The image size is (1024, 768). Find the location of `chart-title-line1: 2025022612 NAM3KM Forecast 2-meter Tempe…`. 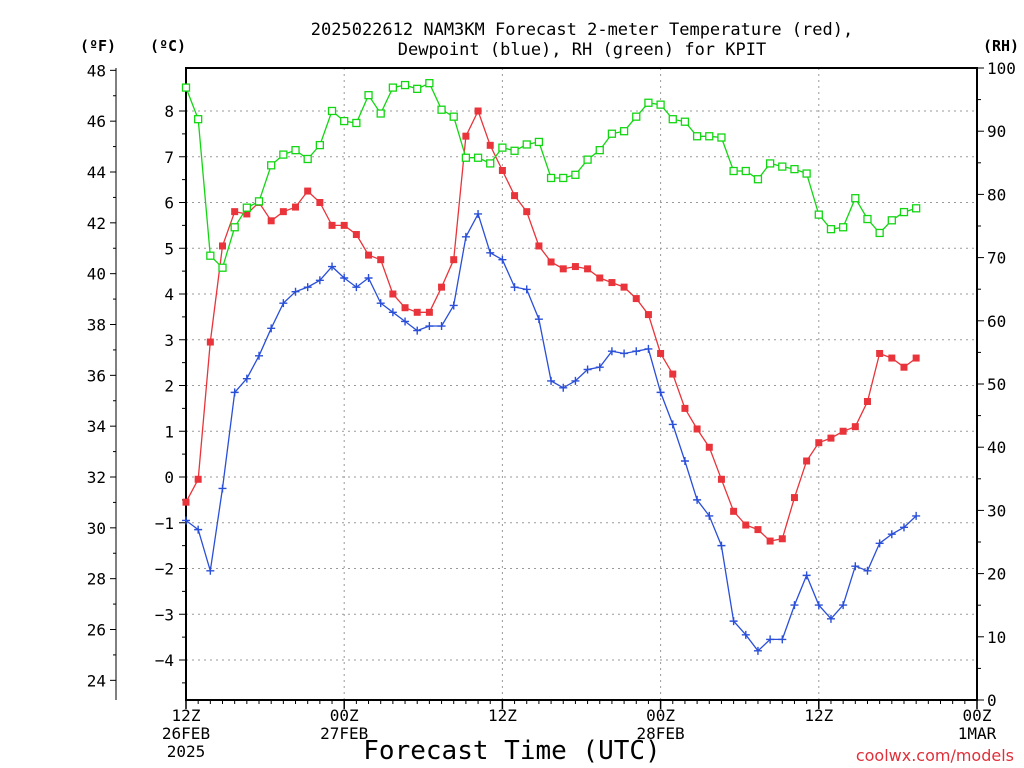

chart-title-line1: 2025022612 NAM3KM Forecast 2-meter Tempe… is located at coordinates (582, 30).